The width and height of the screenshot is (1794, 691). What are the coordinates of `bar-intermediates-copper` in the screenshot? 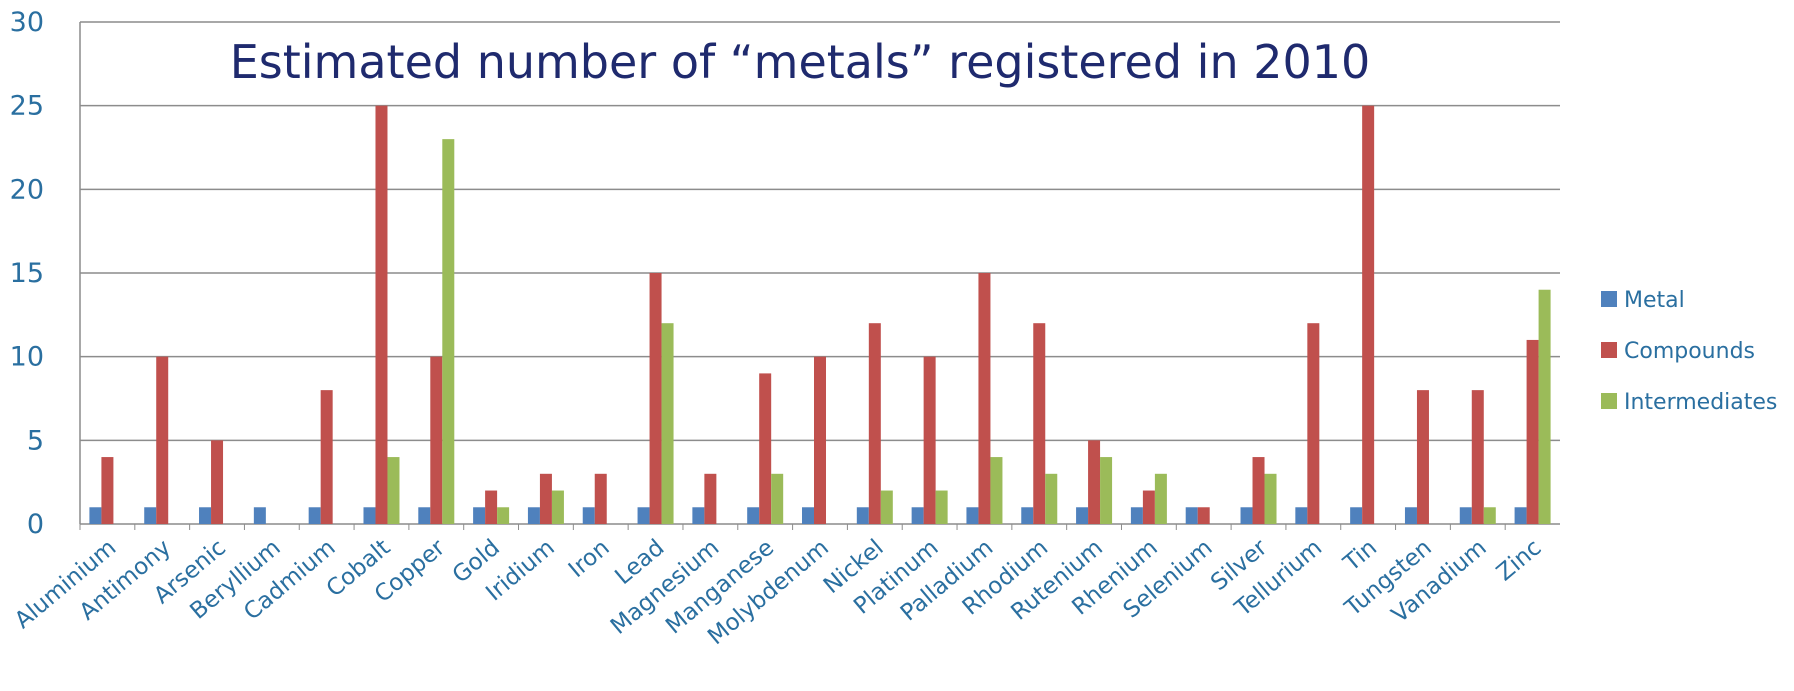 It's located at (448, 331).